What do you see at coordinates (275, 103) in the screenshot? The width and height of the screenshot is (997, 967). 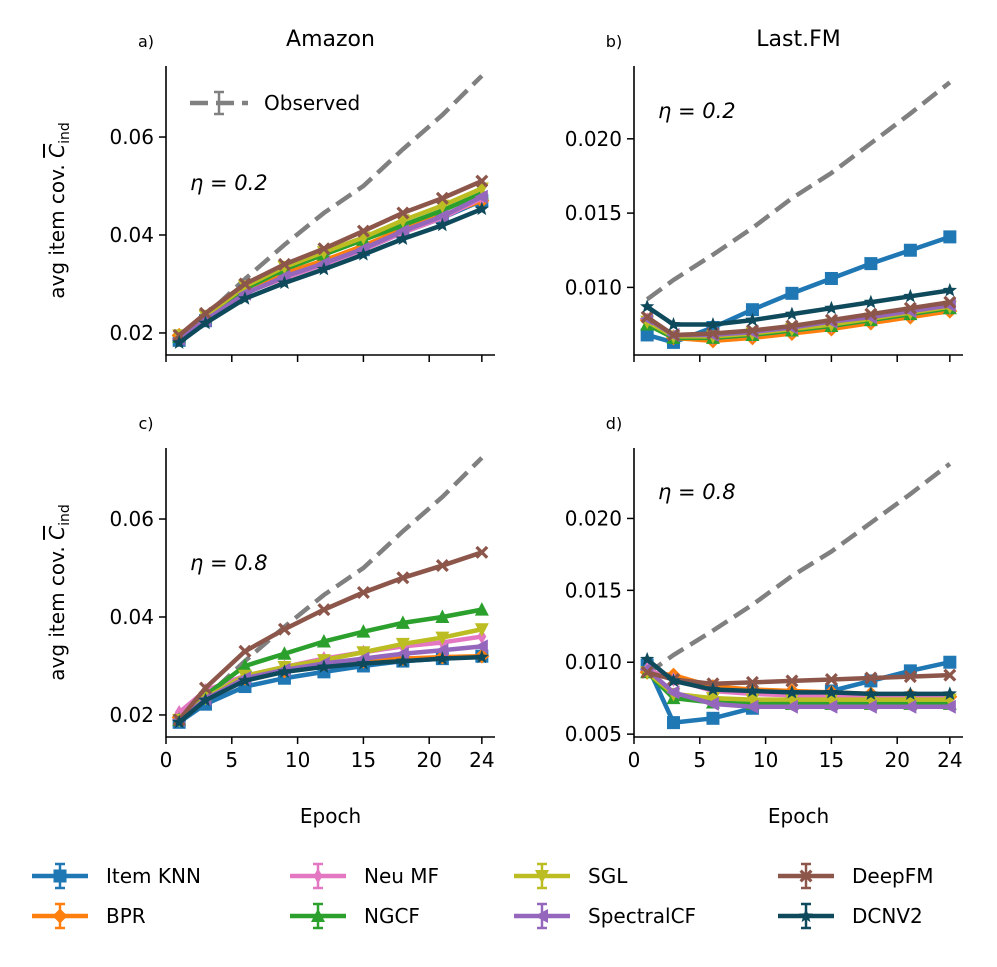 I see `observed-legend: Observed` at bounding box center [275, 103].